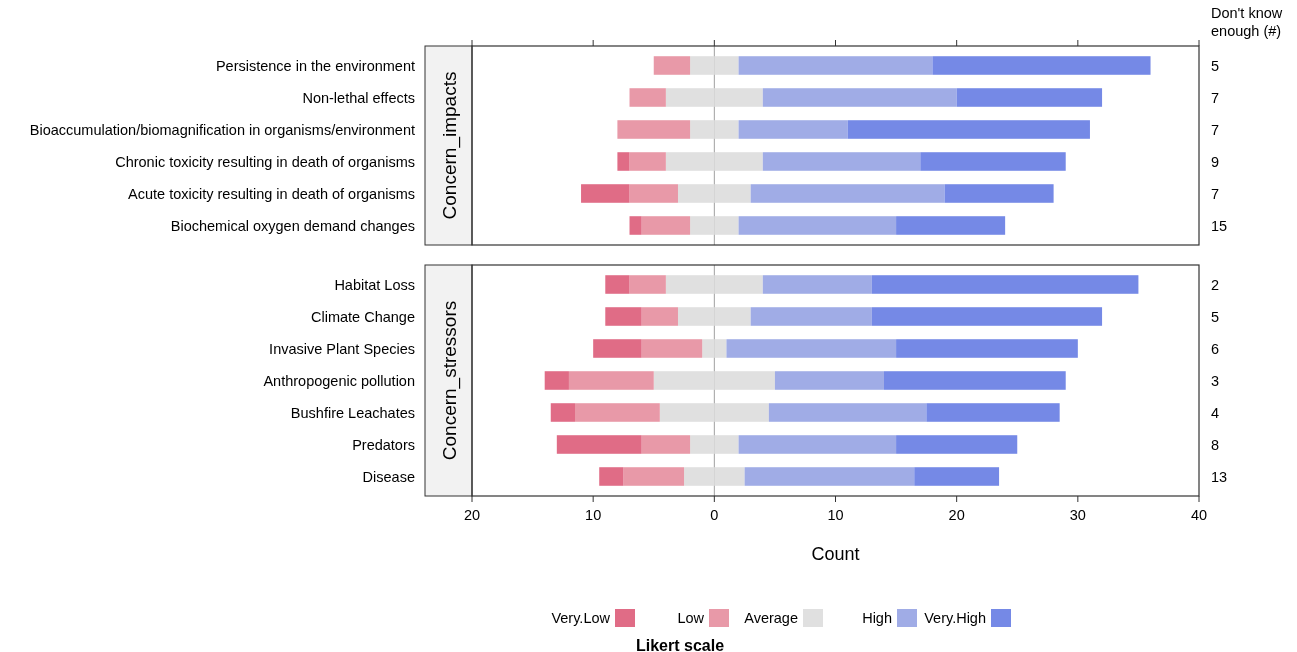 This screenshot has height=652, width=1297. Describe the element at coordinates (955, 618) in the screenshot. I see `legend-label: Very.High` at that location.